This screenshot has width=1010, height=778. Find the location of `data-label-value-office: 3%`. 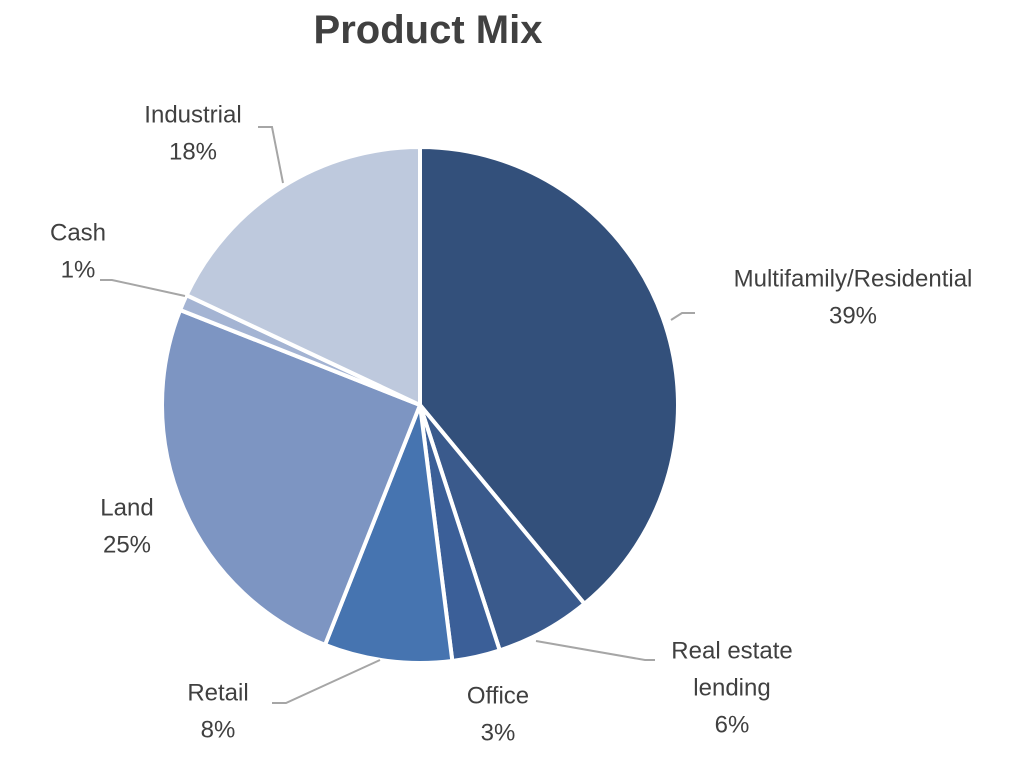

data-label-value-office: 3% is located at coordinates (498, 732).